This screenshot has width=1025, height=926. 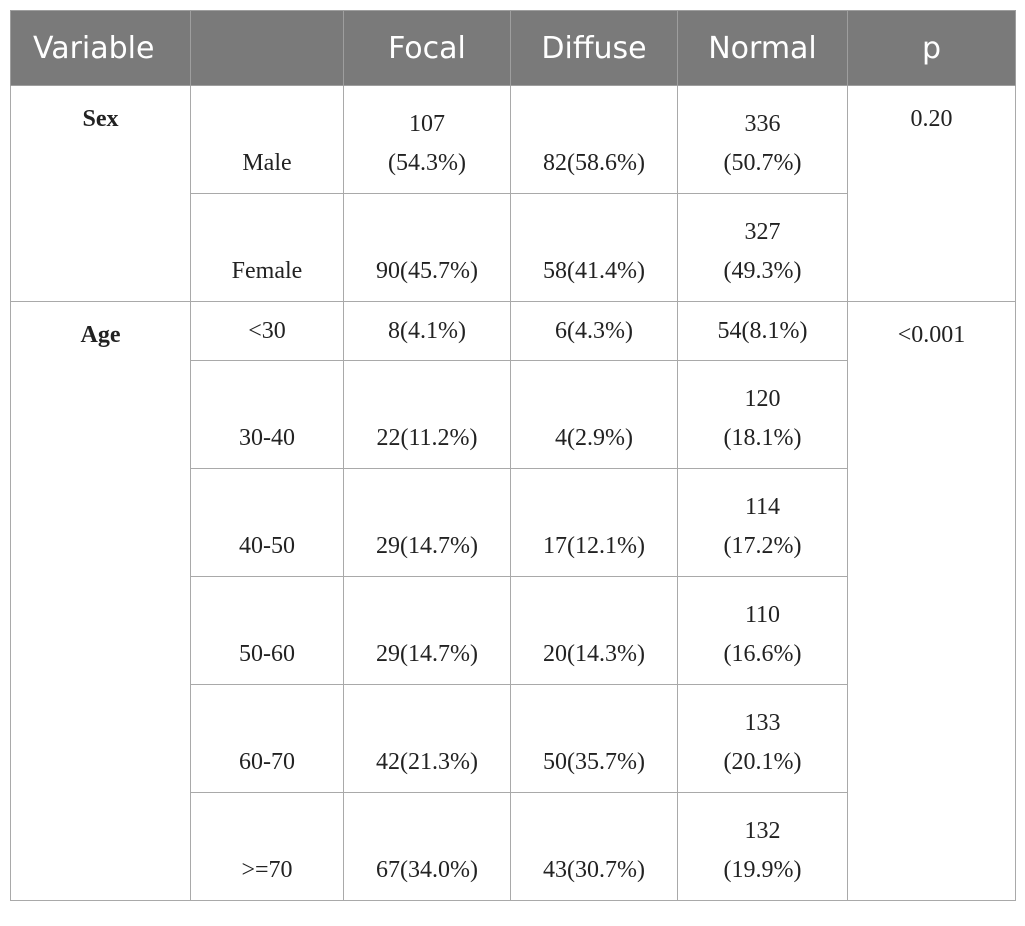 I want to click on normal-cell: 120 (18.1%), so click(x=762, y=414).